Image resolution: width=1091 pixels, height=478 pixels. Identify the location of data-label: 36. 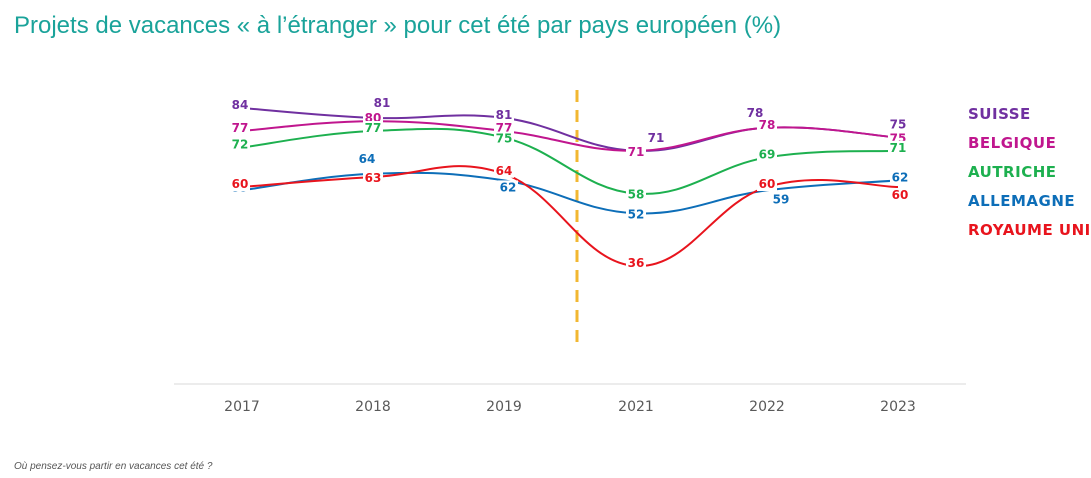
(636, 263).